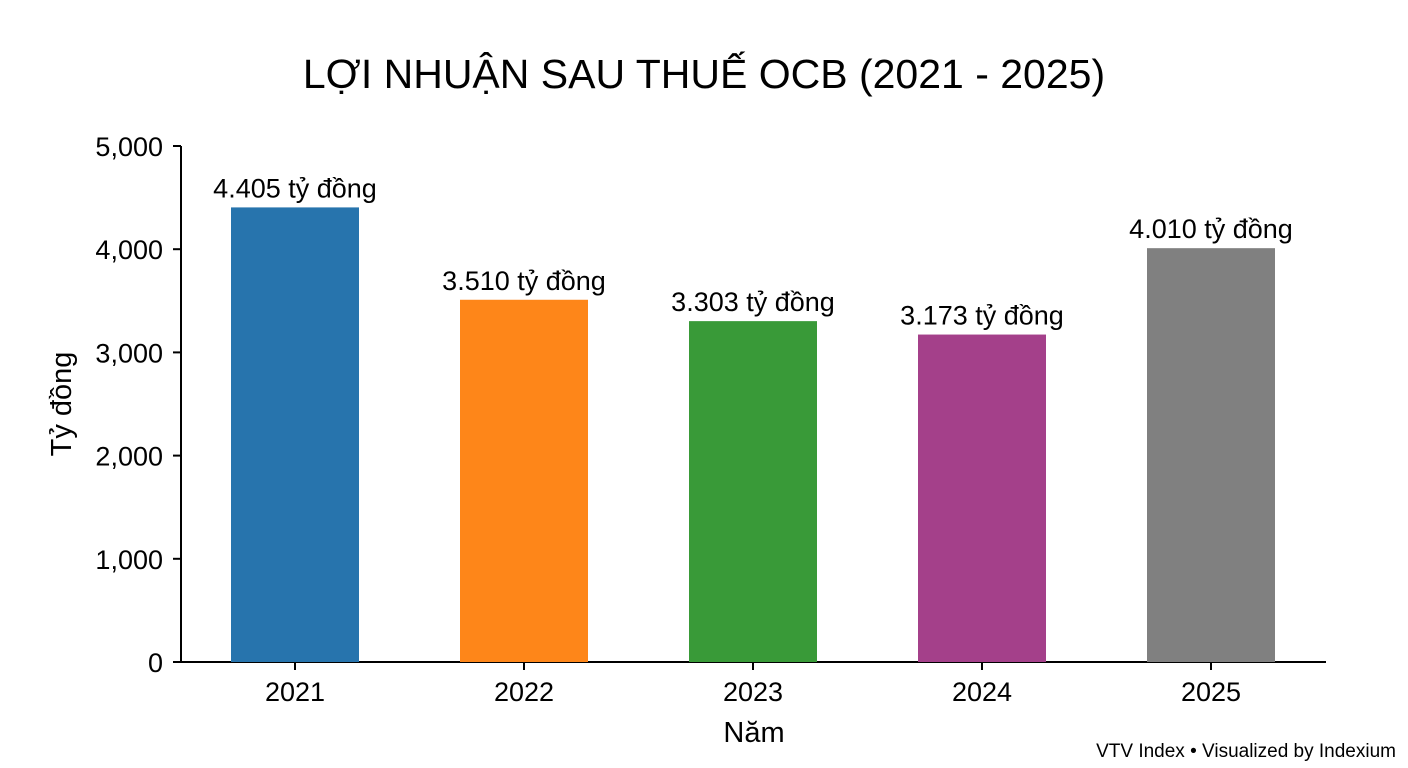 Image resolution: width=1408 pixels, height=768 pixels. What do you see at coordinates (155, 663) in the screenshot?
I see `y-tick-label: 0` at bounding box center [155, 663].